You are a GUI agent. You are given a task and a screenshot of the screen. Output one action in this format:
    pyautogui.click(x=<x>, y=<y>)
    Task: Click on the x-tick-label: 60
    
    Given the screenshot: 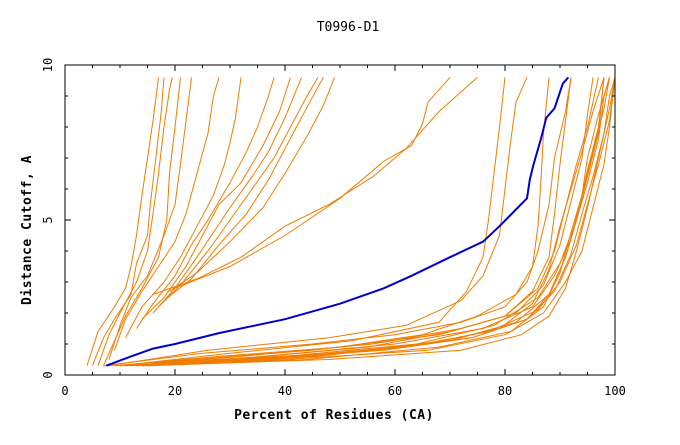 What is the action you would take?
    pyautogui.click(x=395, y=391)
    